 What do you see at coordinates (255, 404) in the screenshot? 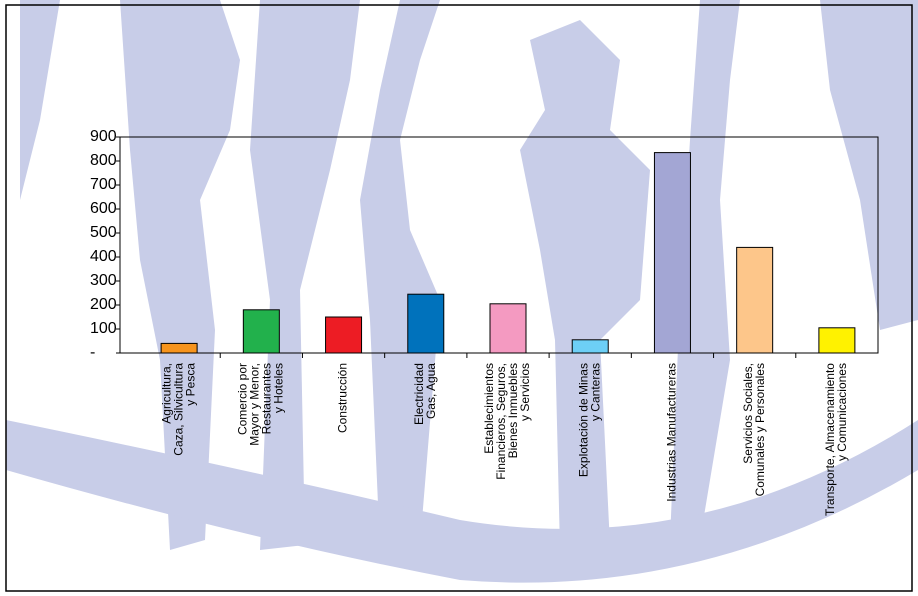
I see `x-tick-label: Mayor y Menor,` at bounding box center [255, 404].